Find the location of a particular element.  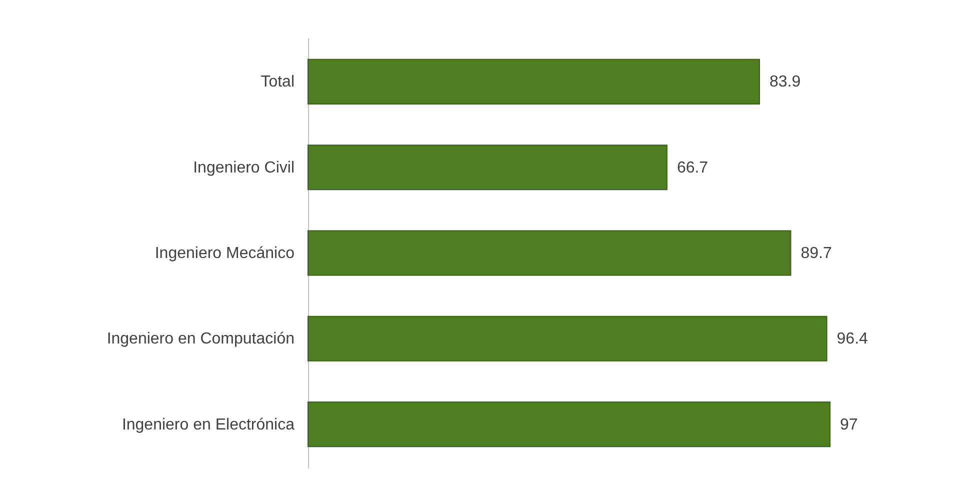

data-label: 89.7 is located at coordinates (816, 253).